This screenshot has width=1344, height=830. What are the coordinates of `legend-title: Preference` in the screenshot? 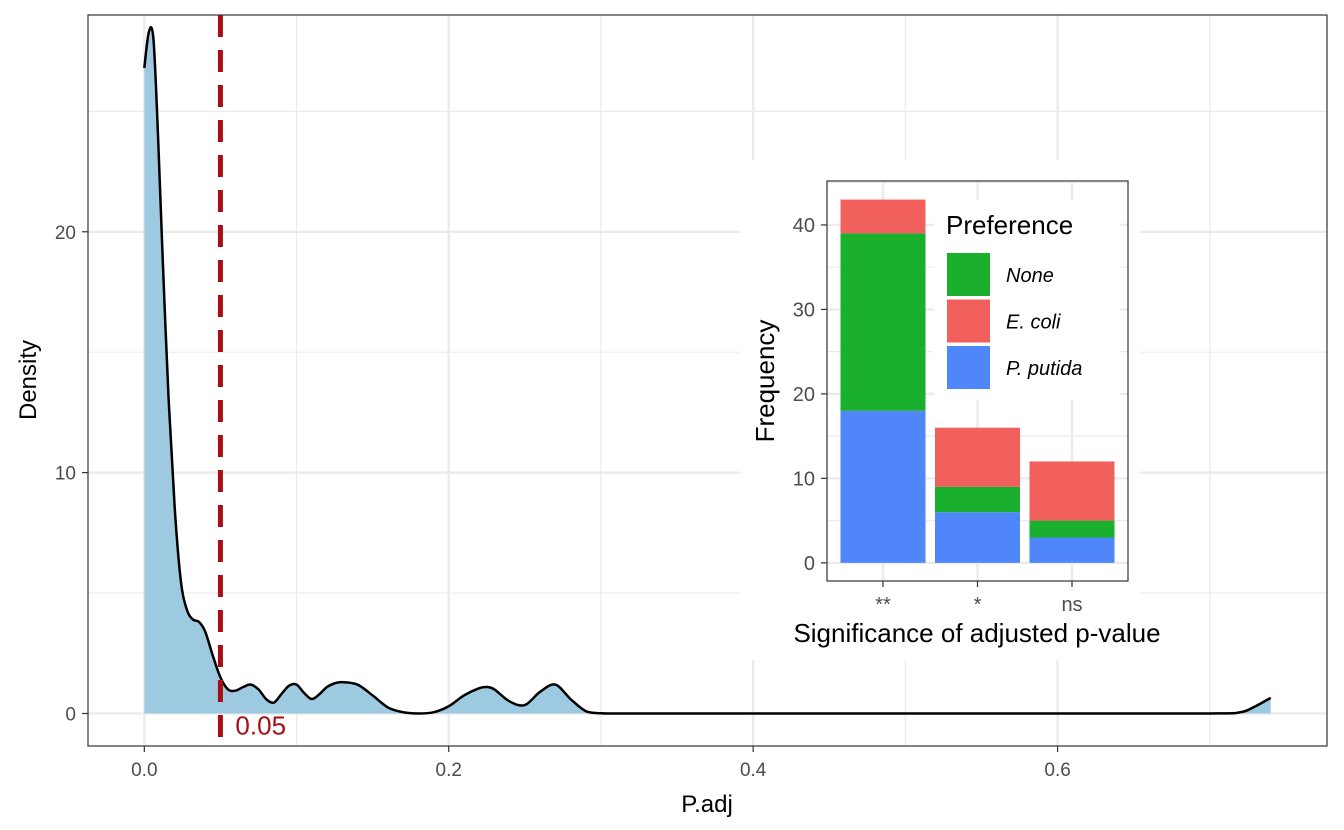 It's located at (1009, 225).